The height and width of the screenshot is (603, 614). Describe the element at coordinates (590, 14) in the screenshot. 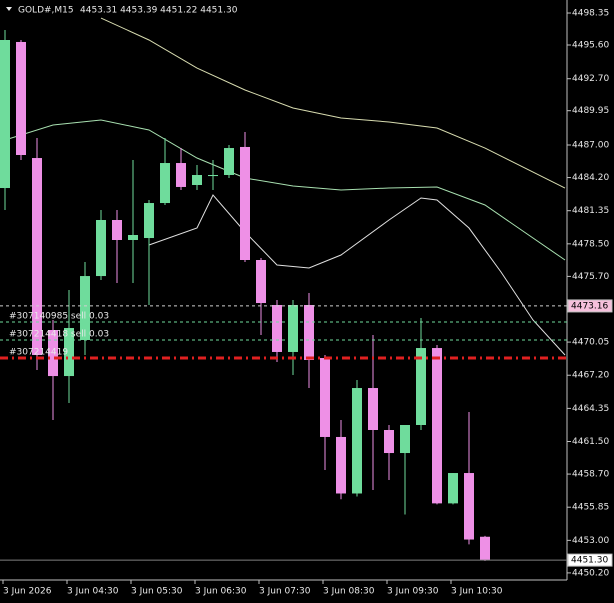

I see `y-tick-label: 4498.35` at that location.